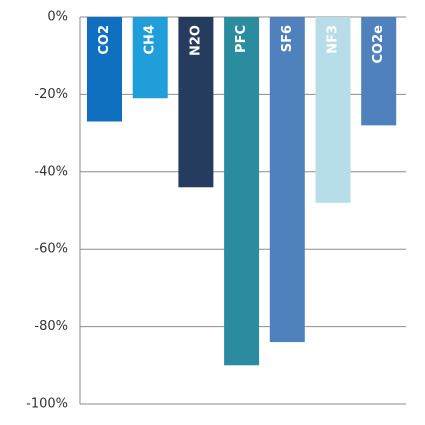 The width and height of the screenshot is (425, 425). I want to click on bar-co2, so click(104, 69).